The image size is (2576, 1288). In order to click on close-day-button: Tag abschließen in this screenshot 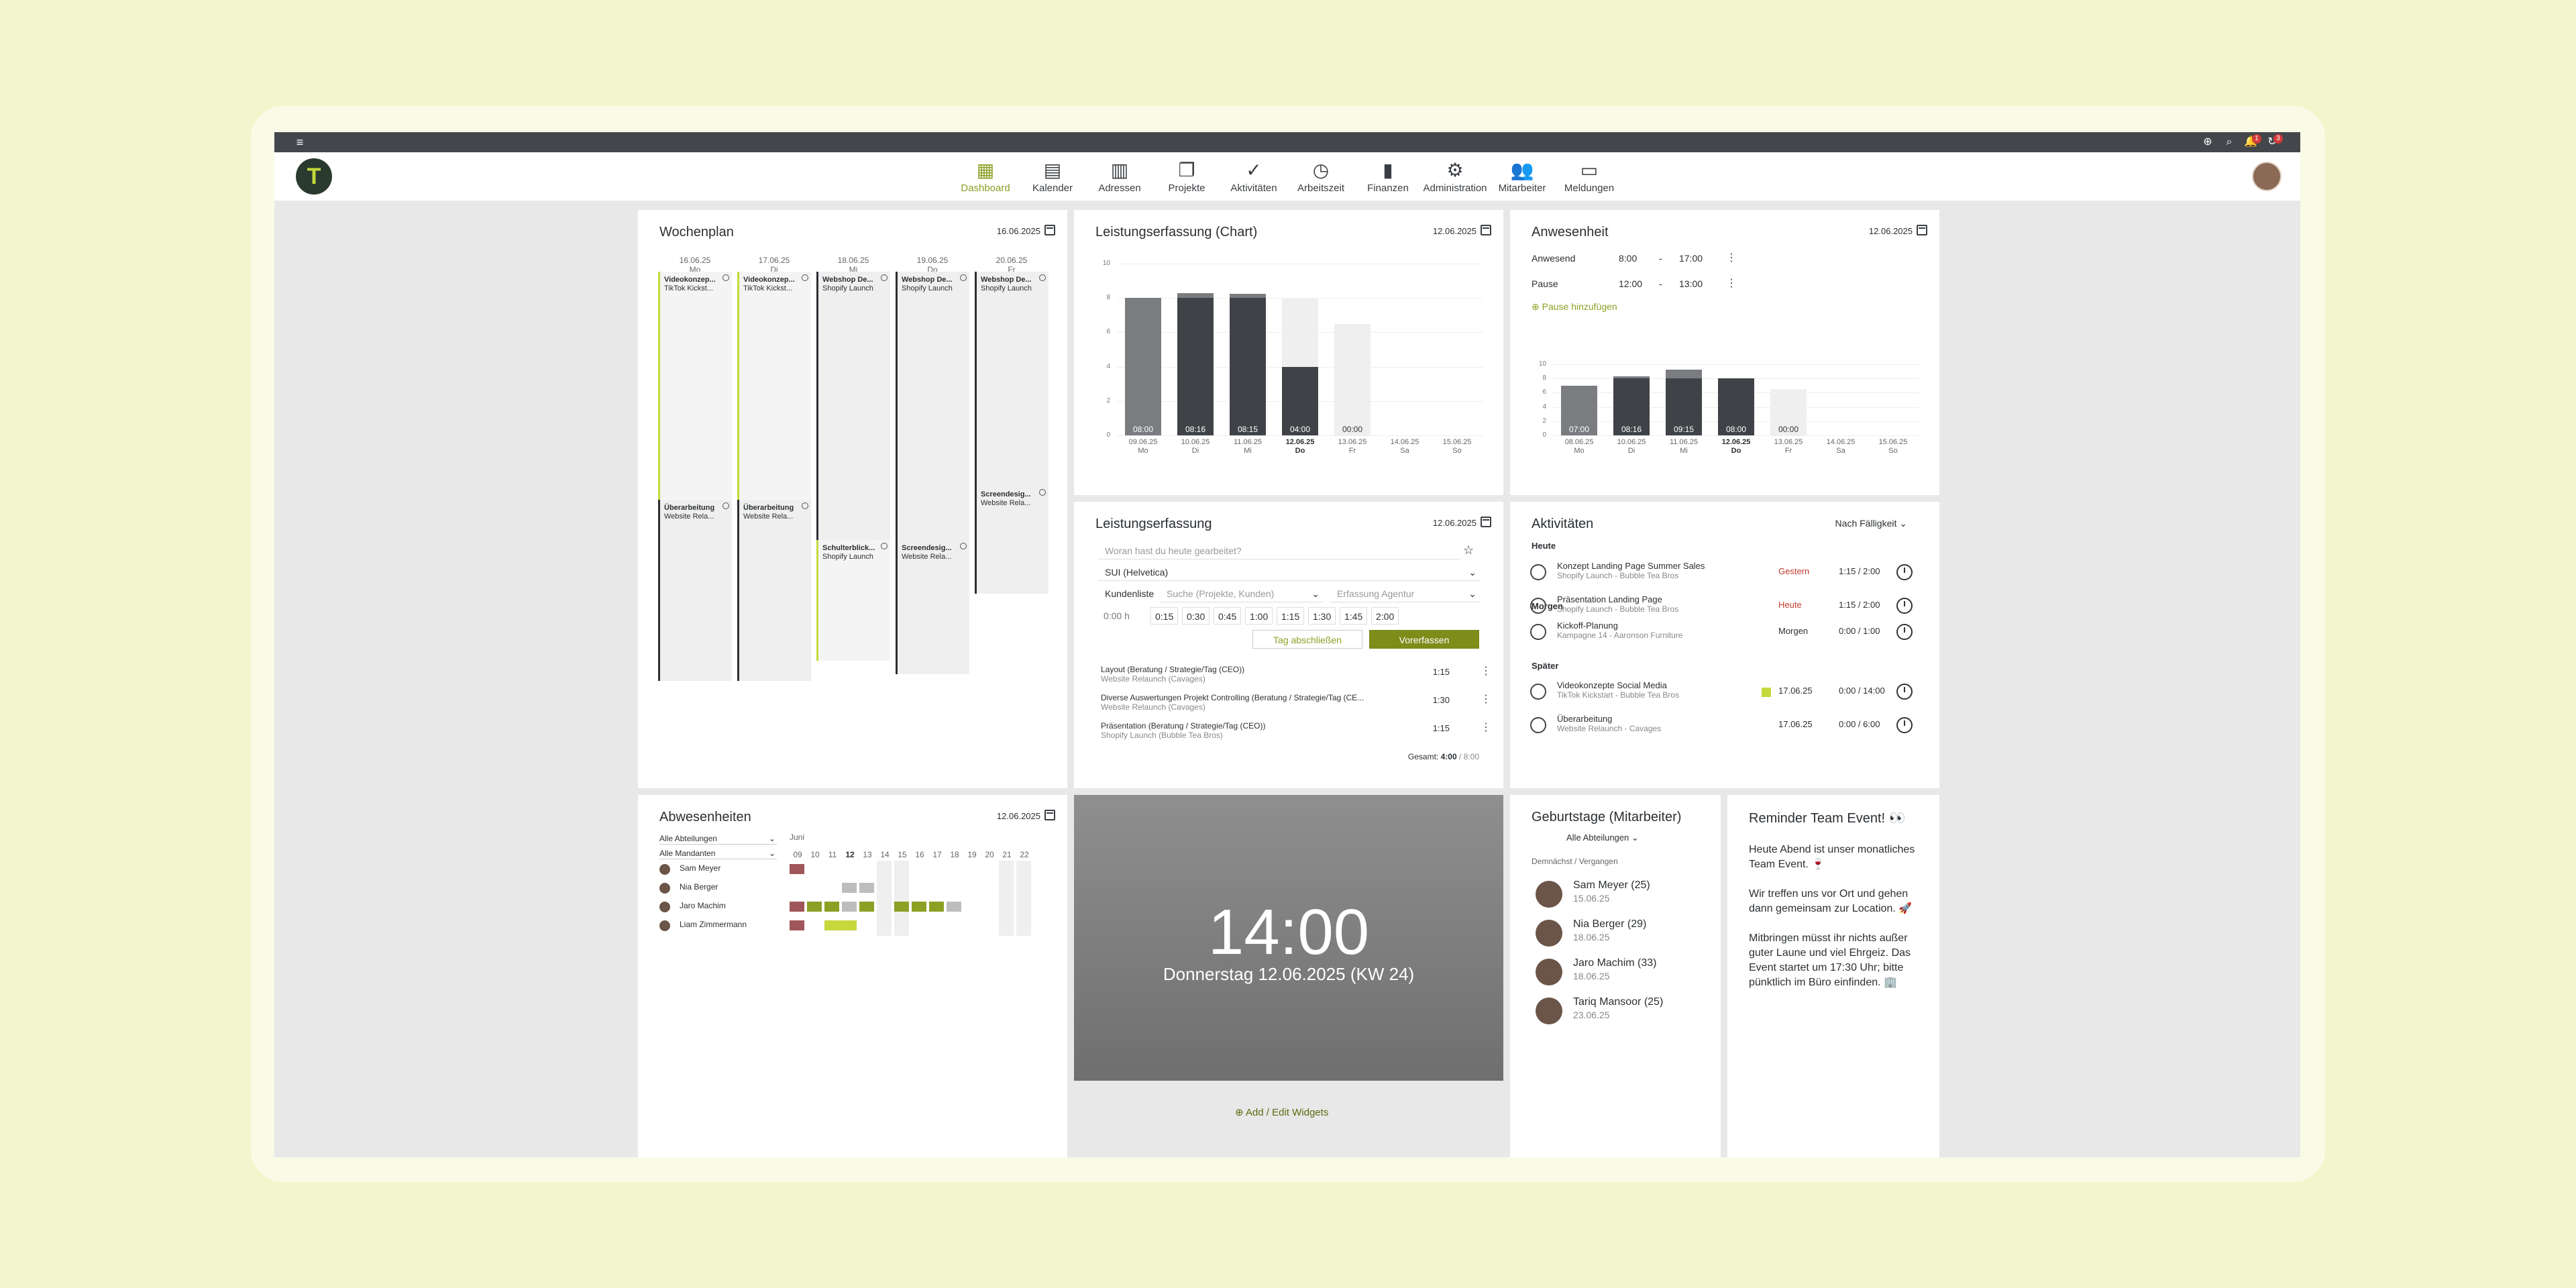, I will do `click(1307, 639)`.